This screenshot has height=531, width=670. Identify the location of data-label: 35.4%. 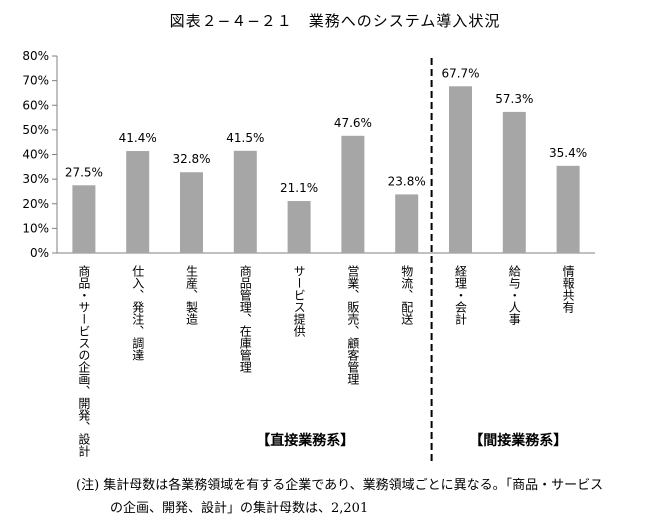
(568, 153).